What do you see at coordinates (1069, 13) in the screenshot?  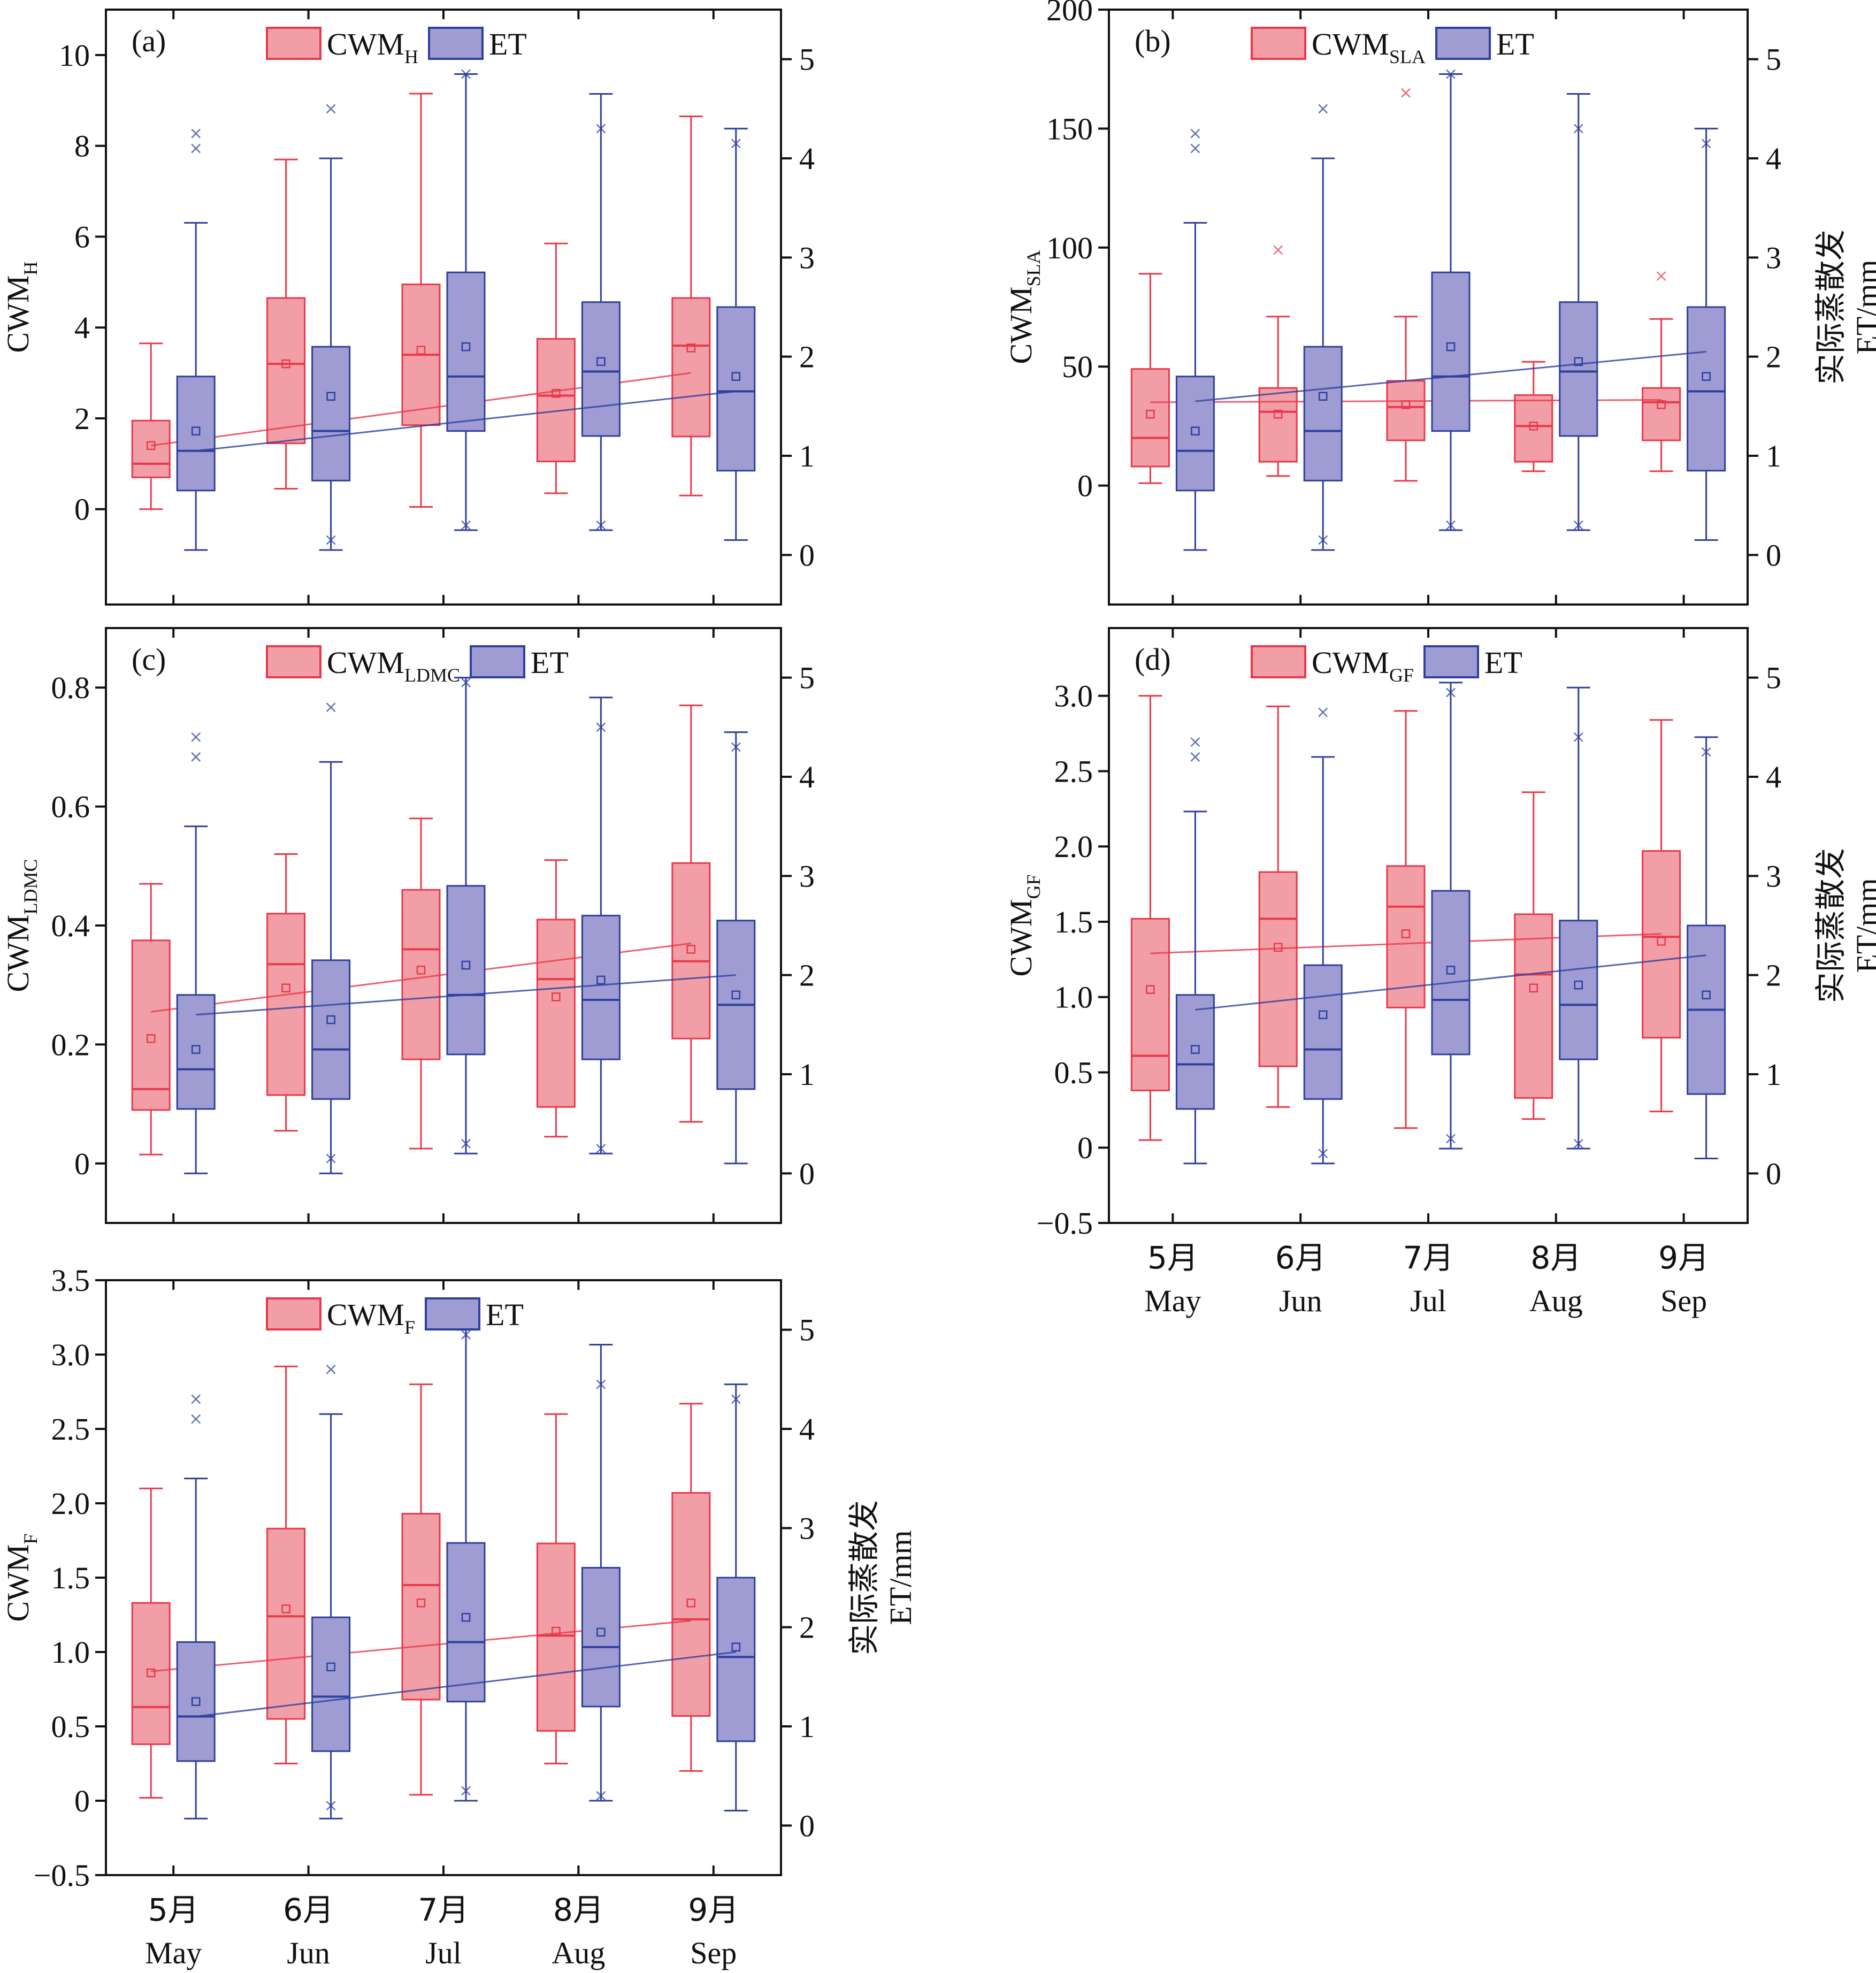 I see `y-tick-label: 200` at bounding box center [1069, 13].